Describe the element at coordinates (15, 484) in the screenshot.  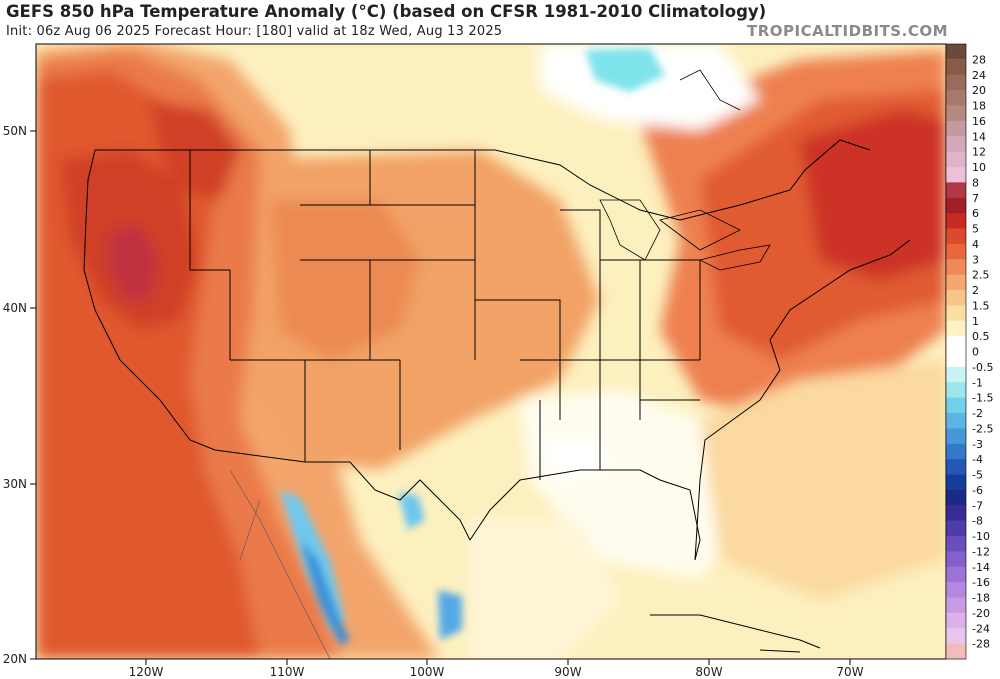
I see `lat-label: 30N` at that location.